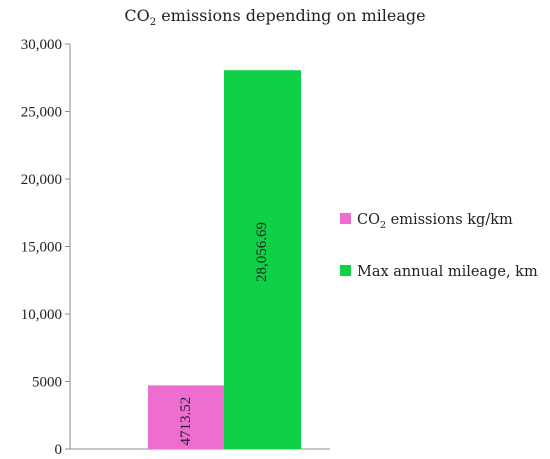 The height and width of the screenshot is (459, 550). What do you see at coordinates (345, 270) in the screenshot?
I see `legend-swatch-mileage` at bounding box center [345, 270].